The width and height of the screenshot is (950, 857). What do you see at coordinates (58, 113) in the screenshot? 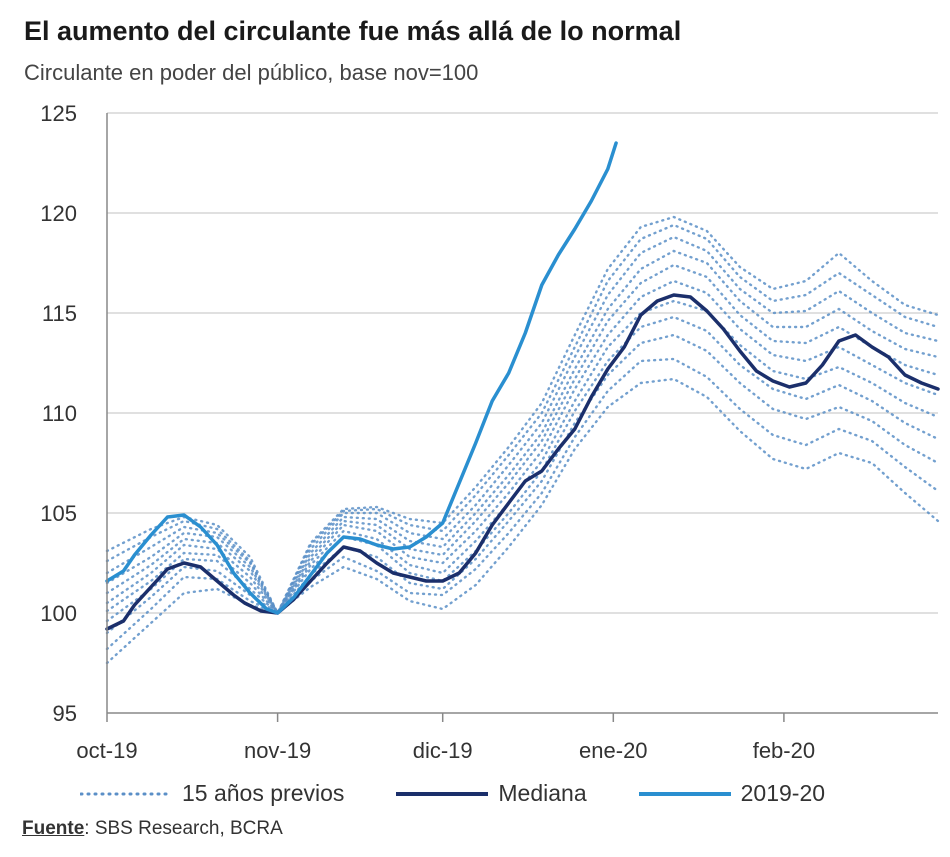
I see `y-tick-label-125: 125` at bounding box center [58, 113].